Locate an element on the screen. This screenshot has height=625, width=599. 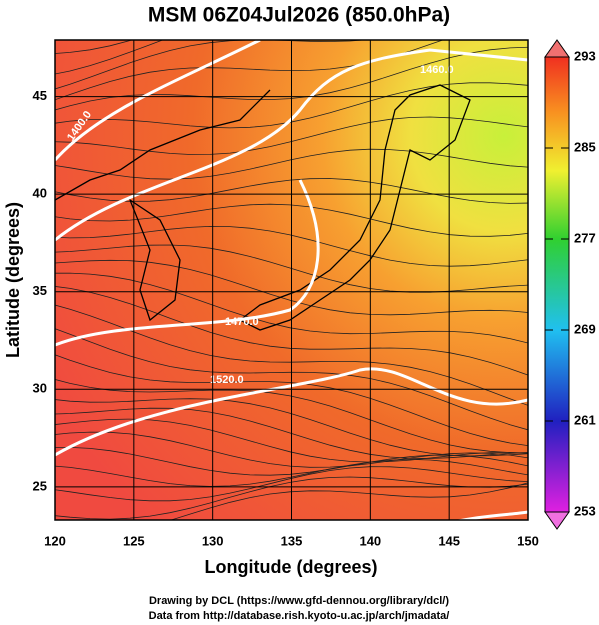
y-tick-label: 30 is located at coordinates (40, 388).